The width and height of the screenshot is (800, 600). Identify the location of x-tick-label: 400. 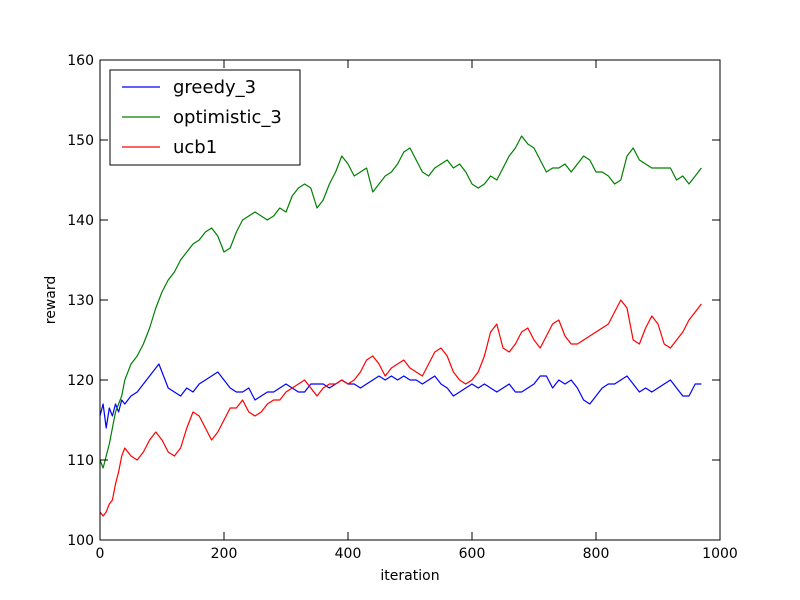
(348, 554).